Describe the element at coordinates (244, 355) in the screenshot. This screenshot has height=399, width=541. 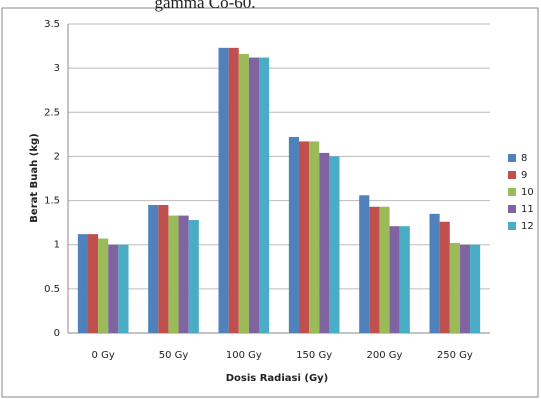
I see `x-tick-label: 100 Gy` at that location.